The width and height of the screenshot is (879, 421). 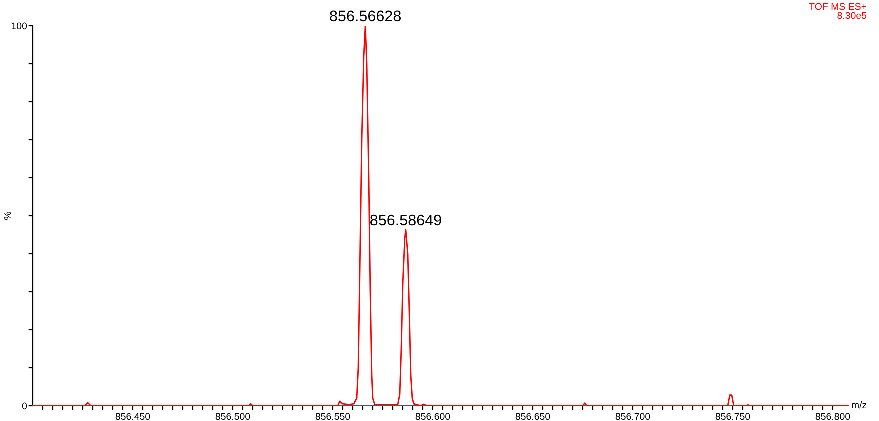 I want to click on x-axis-title: m/z, so click(x=859, y=405).